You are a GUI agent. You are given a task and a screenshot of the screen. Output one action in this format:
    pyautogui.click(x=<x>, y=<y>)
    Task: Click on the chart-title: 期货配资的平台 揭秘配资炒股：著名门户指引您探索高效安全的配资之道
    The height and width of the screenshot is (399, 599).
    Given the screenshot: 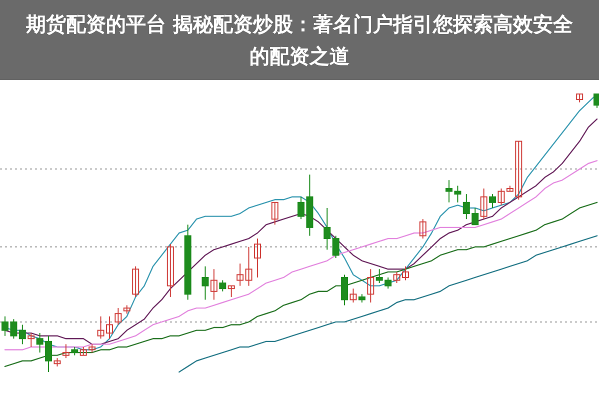 What is the action you would take?
    pyautogui.click(x=299, y=40)
    